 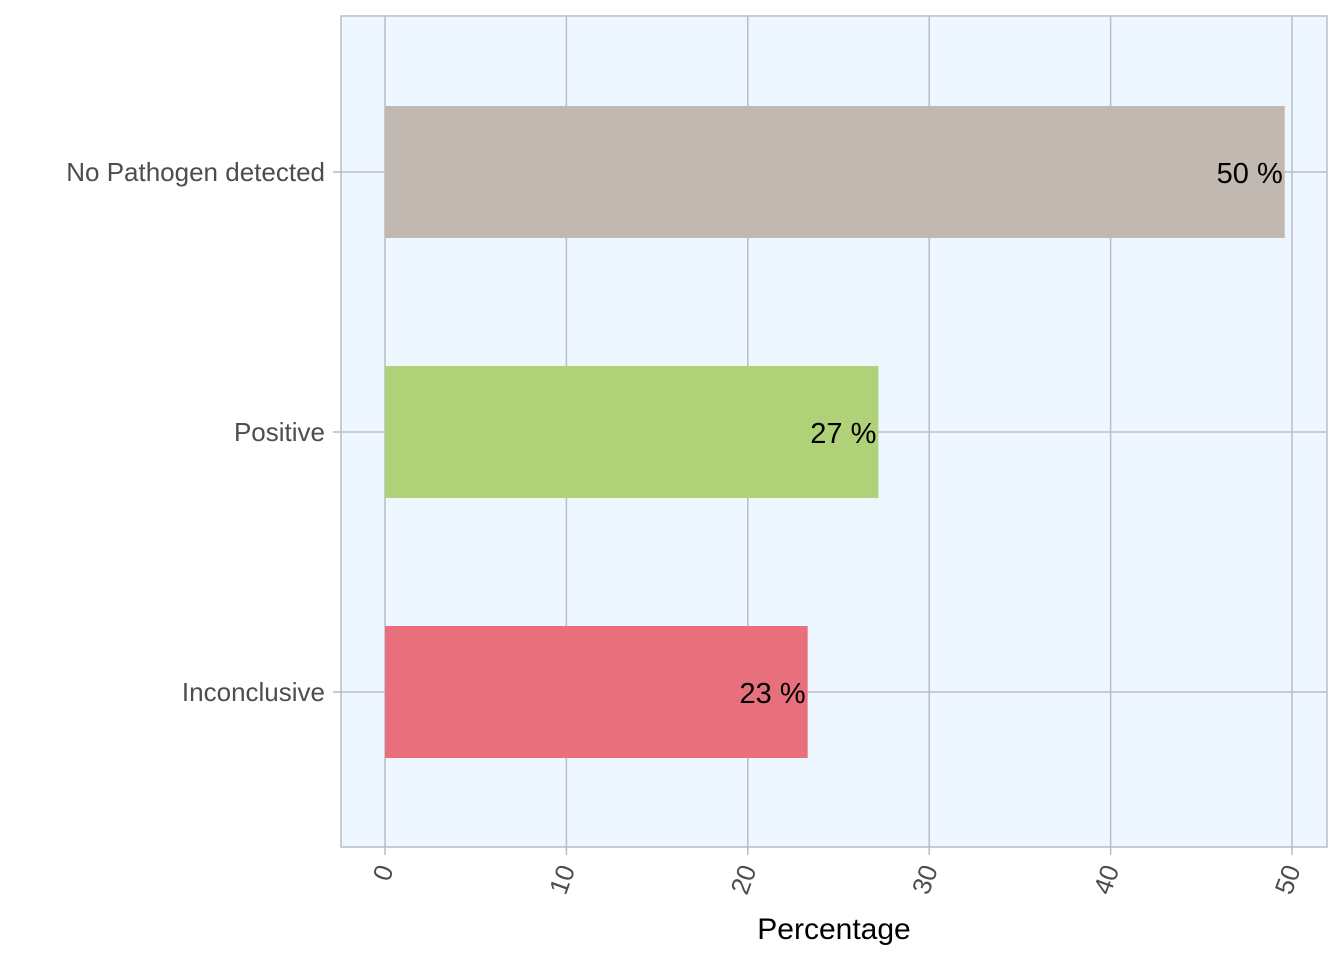 What do you see at coordinates (1106, 879) in the screenshot?
I see `x-tick-label: 40` at bounding box center [1106, 879].